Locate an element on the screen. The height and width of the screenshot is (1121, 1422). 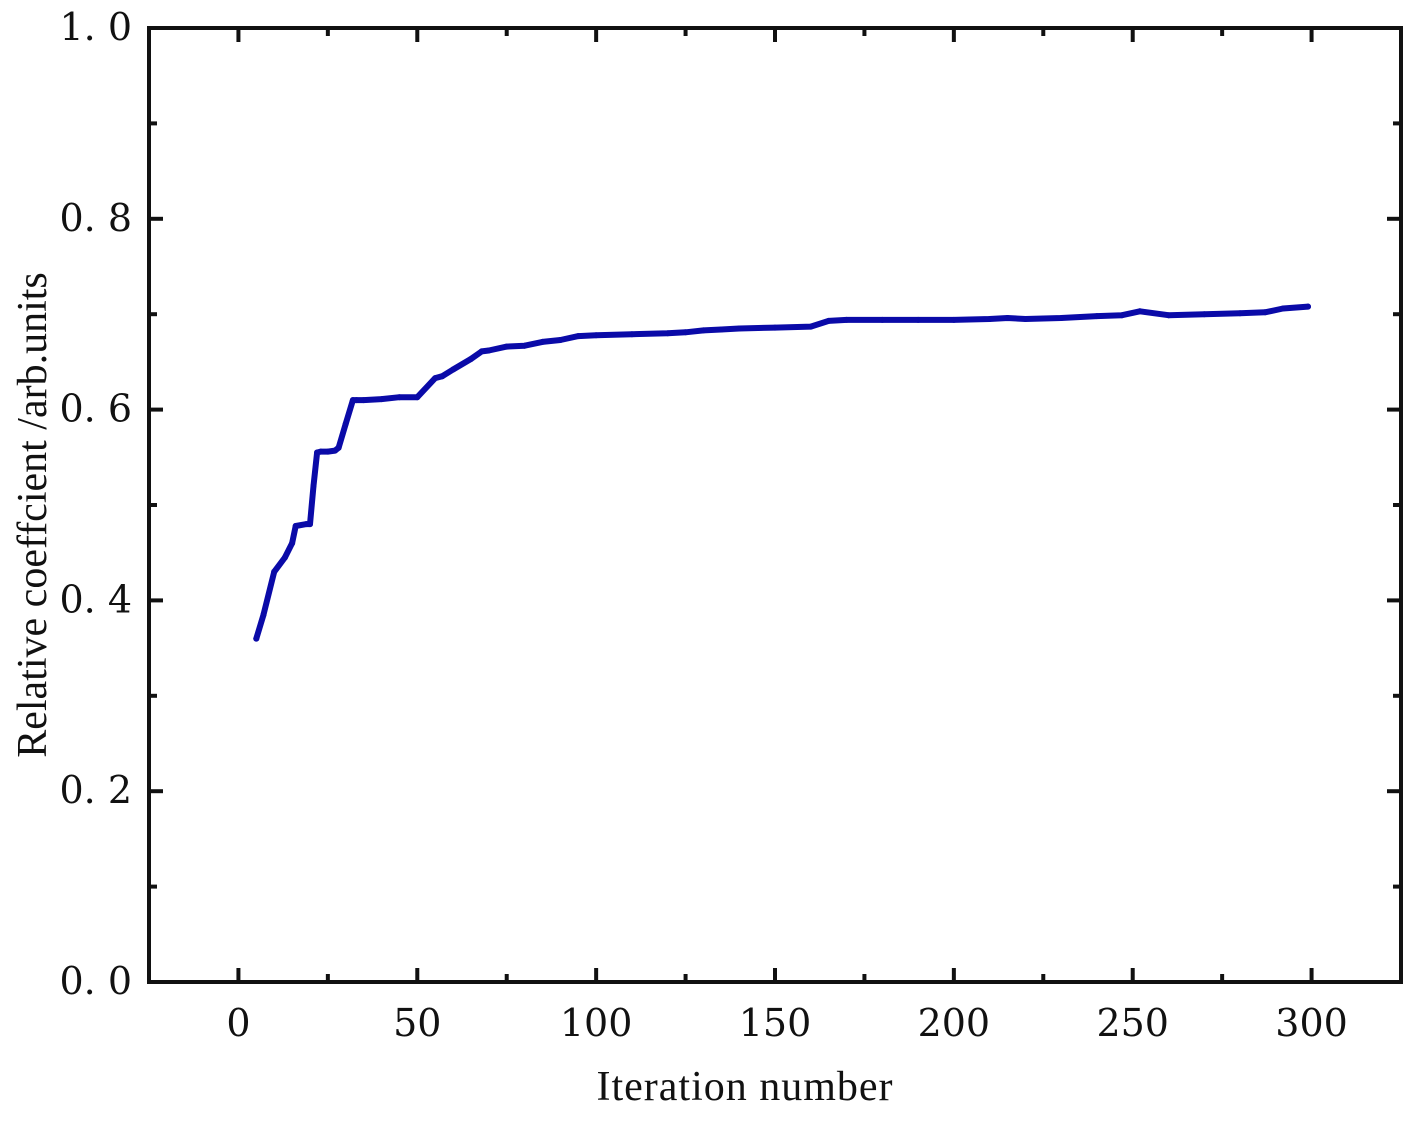
y-tick-label: 0. 4 is located at coordinates (95, 599).